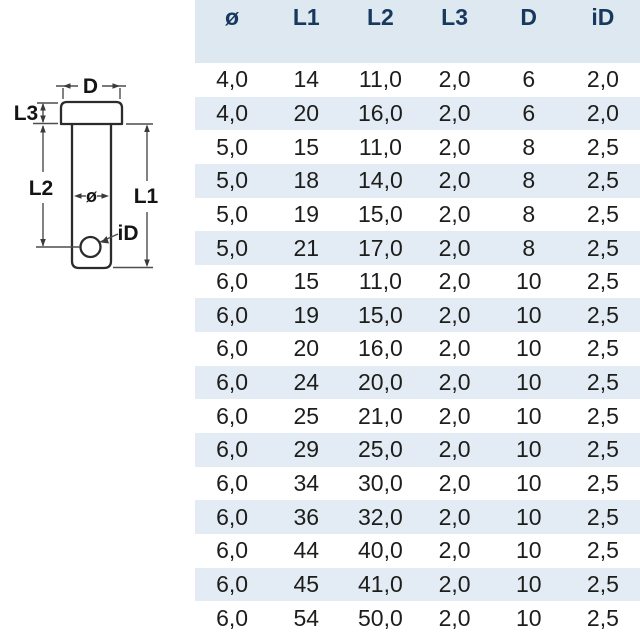 The height and width of the screenshot is (635, 640). What do you see at coordinates (417, 382) in the screenshot?
I see `table-row: 6,0 24 20,0 2,0 10 2,5` at bounding box center [417, 382].